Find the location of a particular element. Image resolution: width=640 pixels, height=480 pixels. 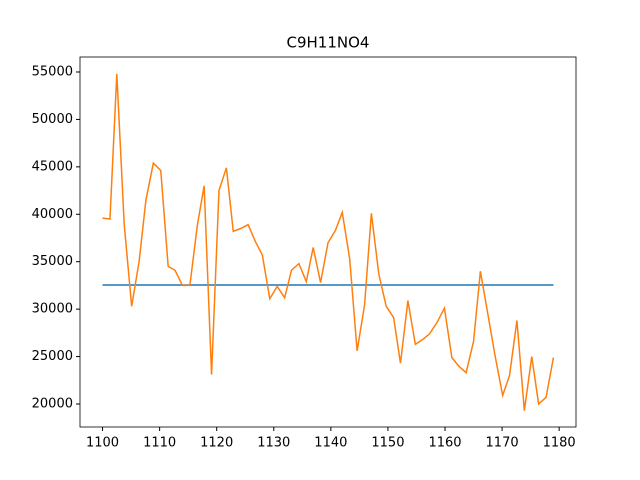

y-tick-label: 40000 is located at coordinates (52, 214).